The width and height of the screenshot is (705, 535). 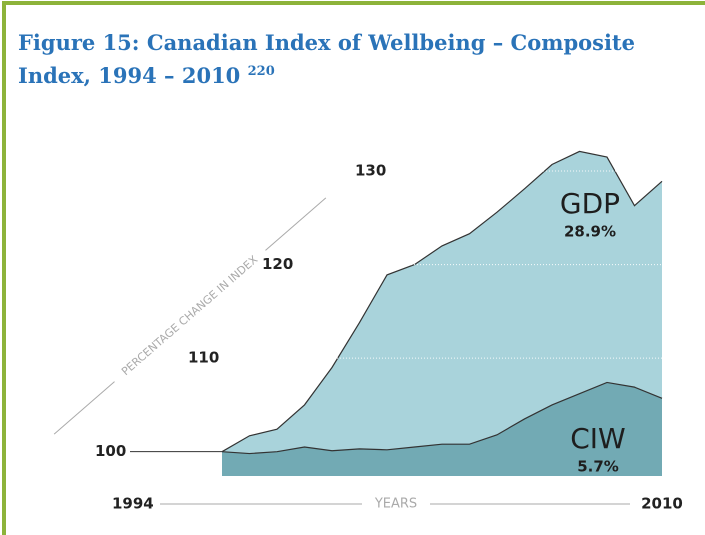 What do you see at coordinates (598, 438) in the screenshot?
I see `series-name: CIW` at bounding box center [598, 438].